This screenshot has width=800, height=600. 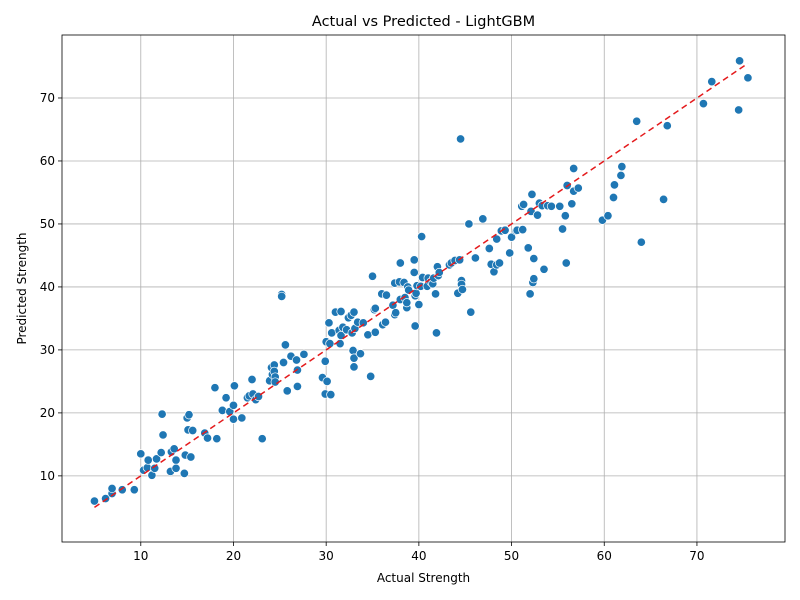 What do you see at coordinates (423, 578) in the screenshot?
I see `x-axis-label: Actual Strength` at bounding box center [423, 578].